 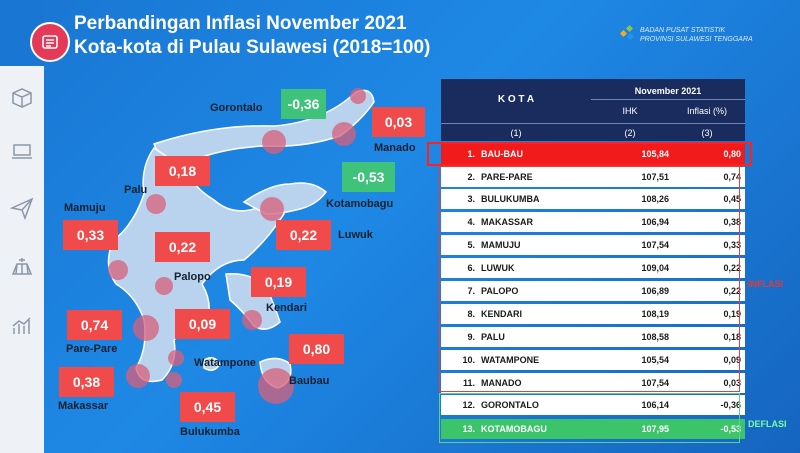 I want to click on app-logo-icon, so click(x=50, y=42).